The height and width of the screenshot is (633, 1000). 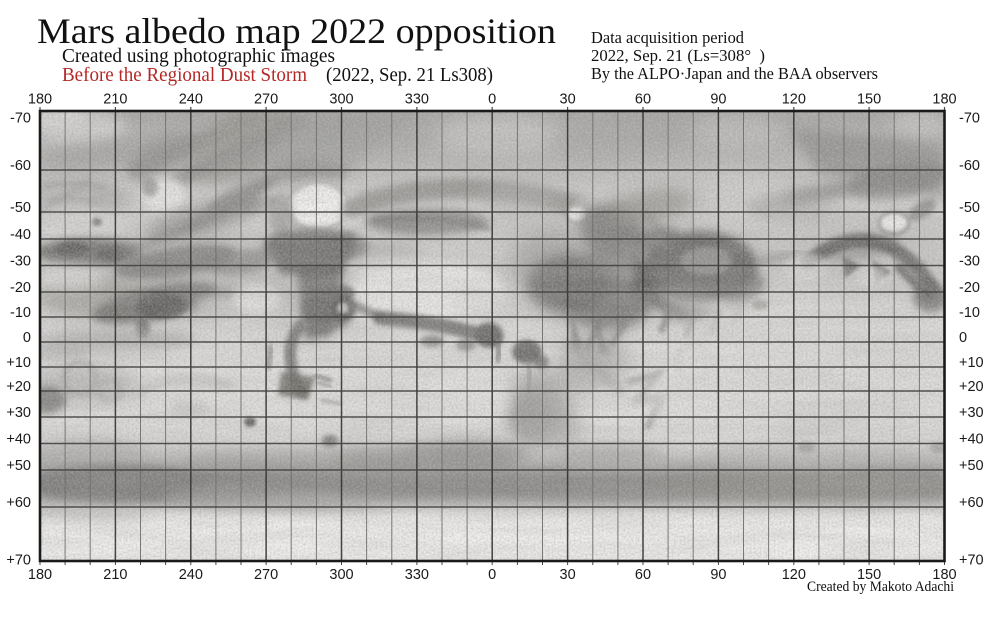 What do you see at coordinates (734, 73) in the screenshot?
I see `svg-text:By the ALPO·Japan and the BAA: By the ALPO·Japan and the BAA observers` at bounding box center [734, 73].